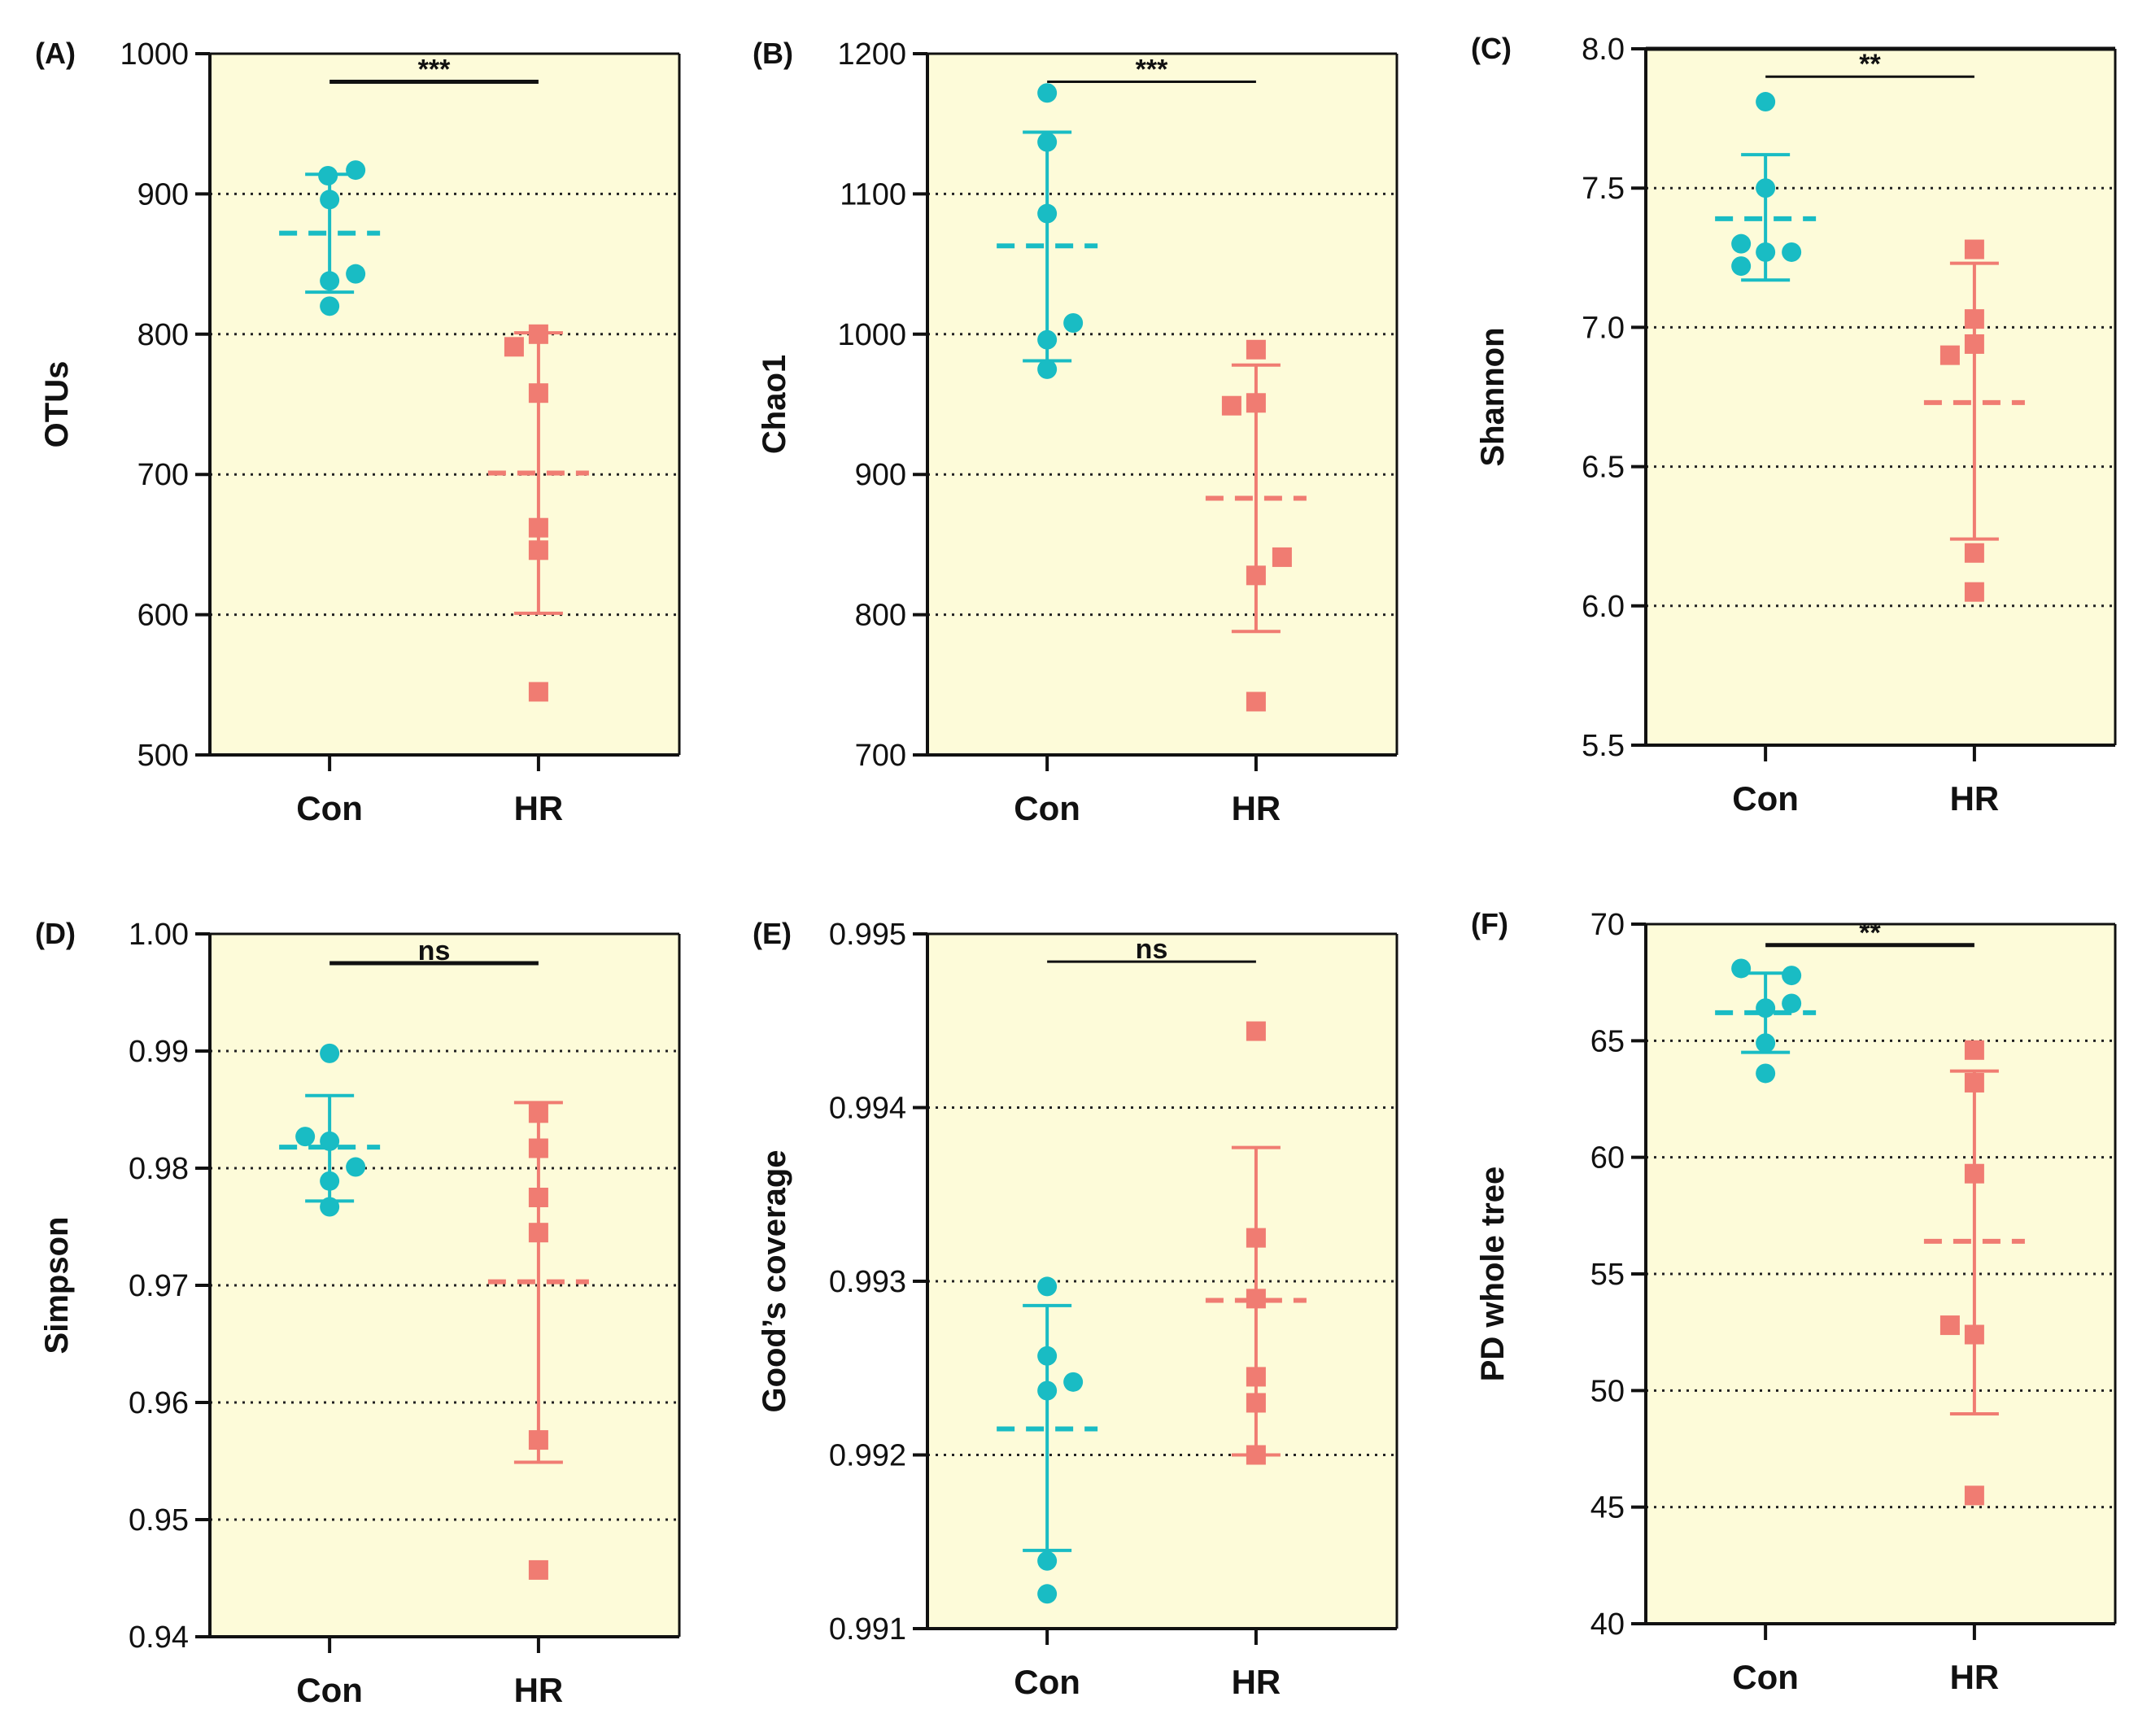  What do you see at coordinates (1493, 396) in the screenshot?
I see `y-axis-label: Shannon` at bounding box center [1493, 396].